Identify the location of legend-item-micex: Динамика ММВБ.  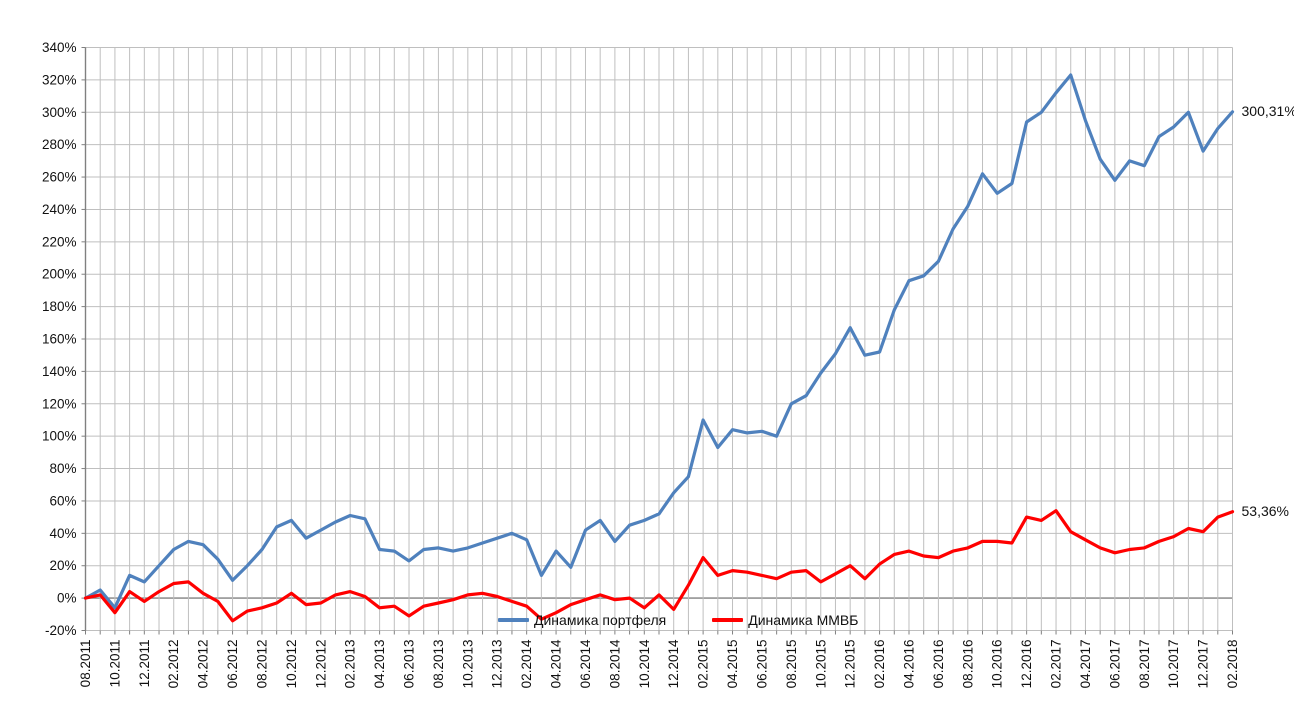
(785, 620).